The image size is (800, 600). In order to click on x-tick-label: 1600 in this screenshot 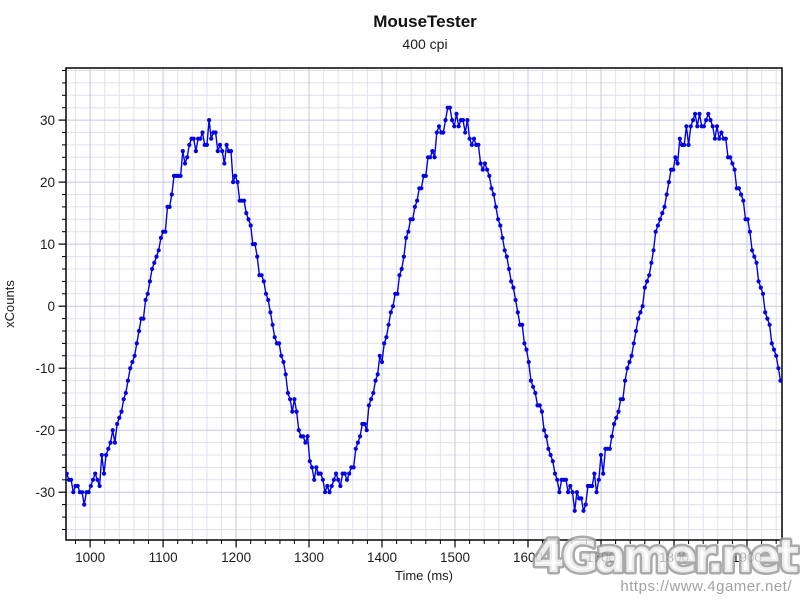, I will do `click(528, 557)`.